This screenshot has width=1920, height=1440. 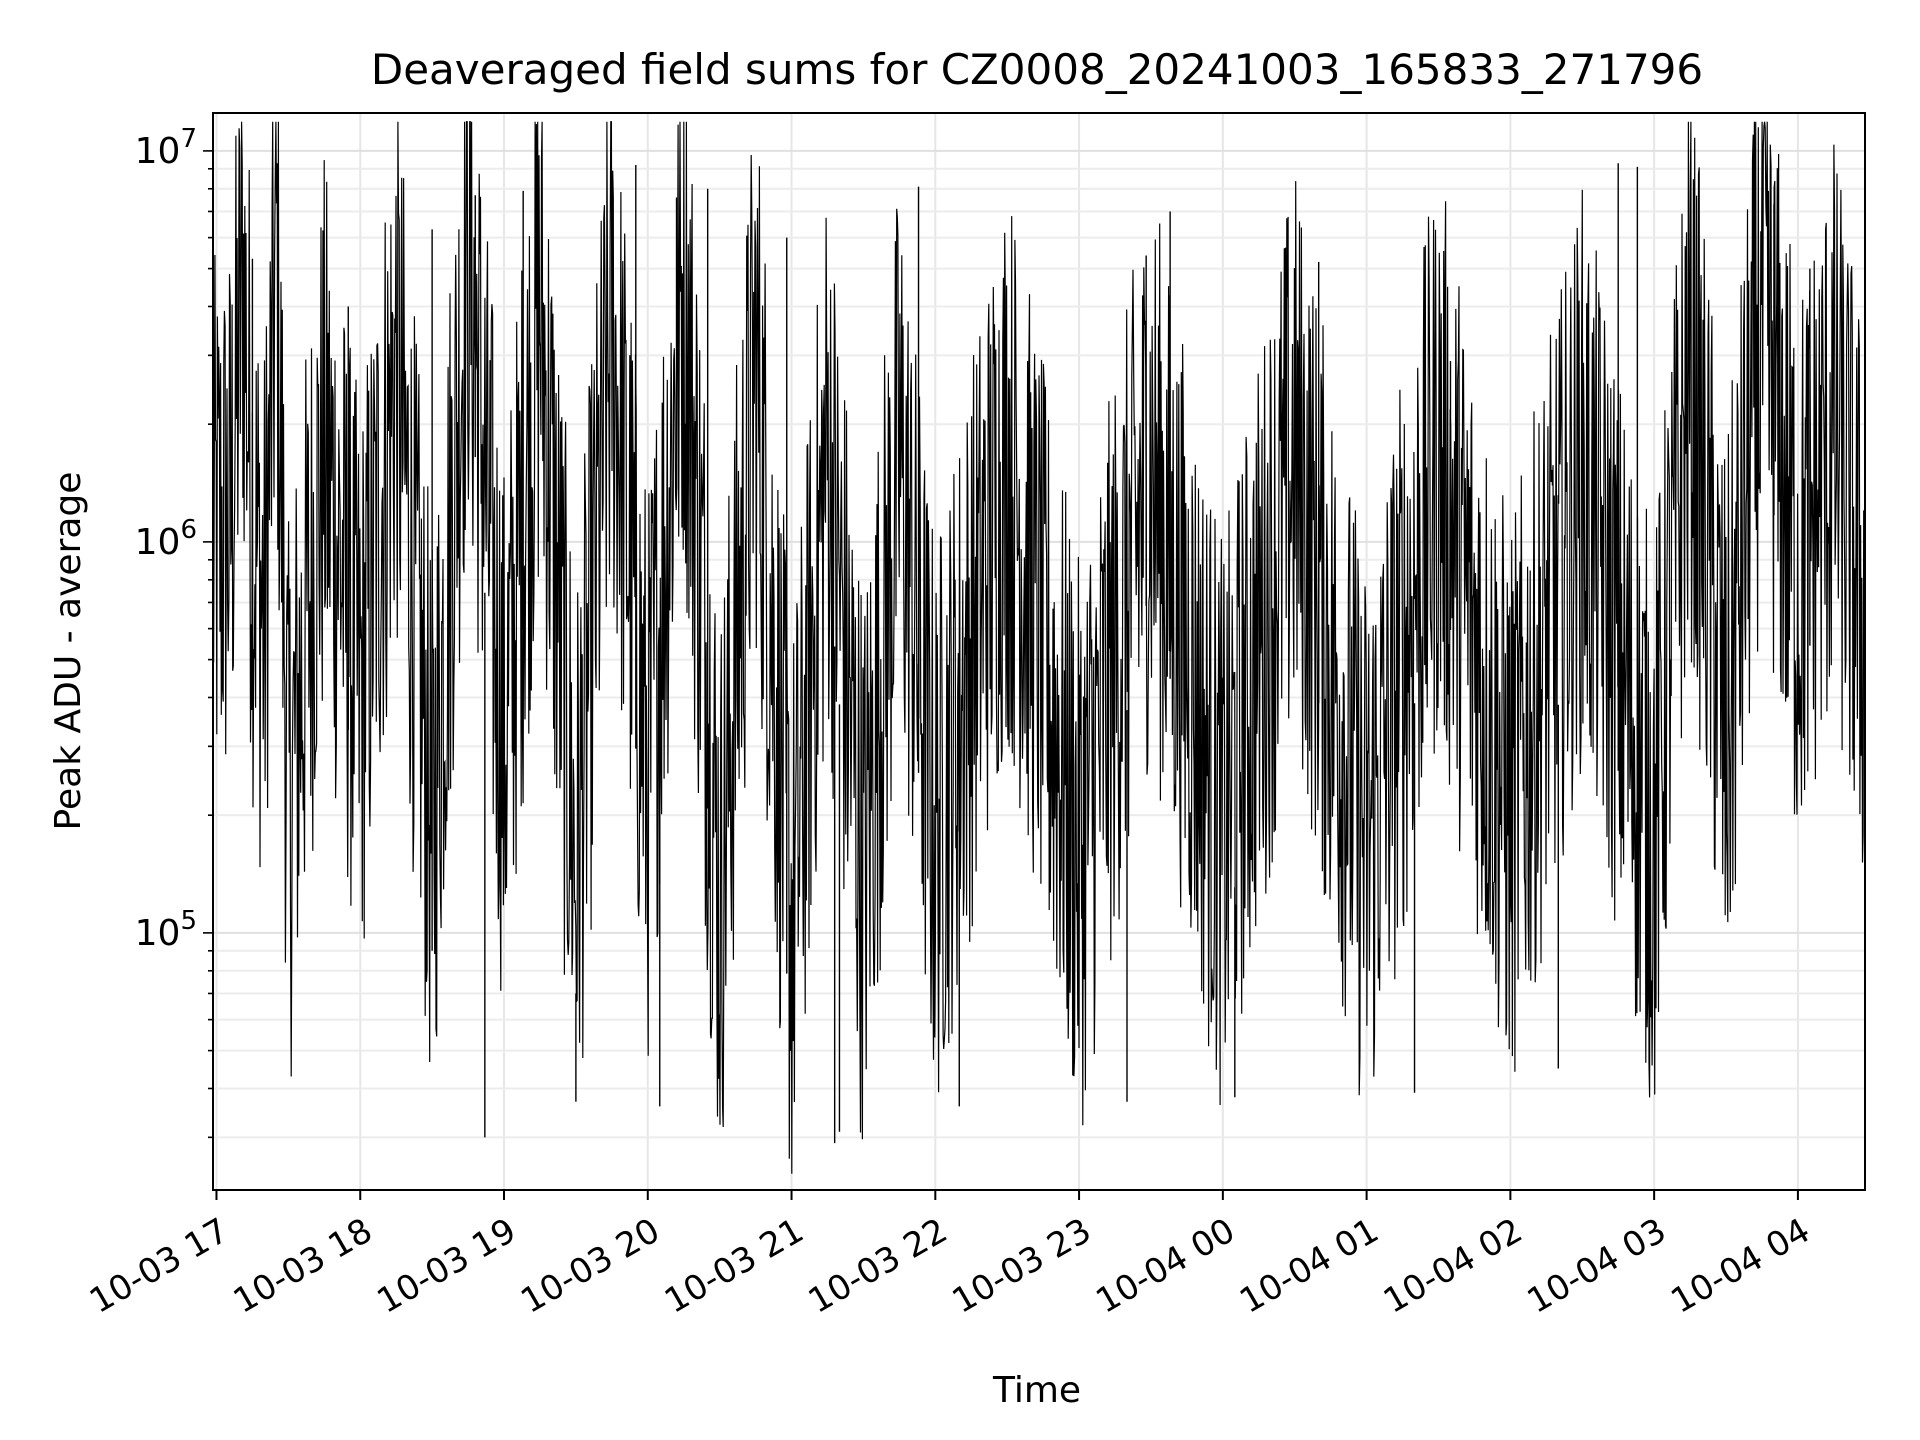 I want to click on y-tick-label: 10⁷, so click(x=166, y=148).